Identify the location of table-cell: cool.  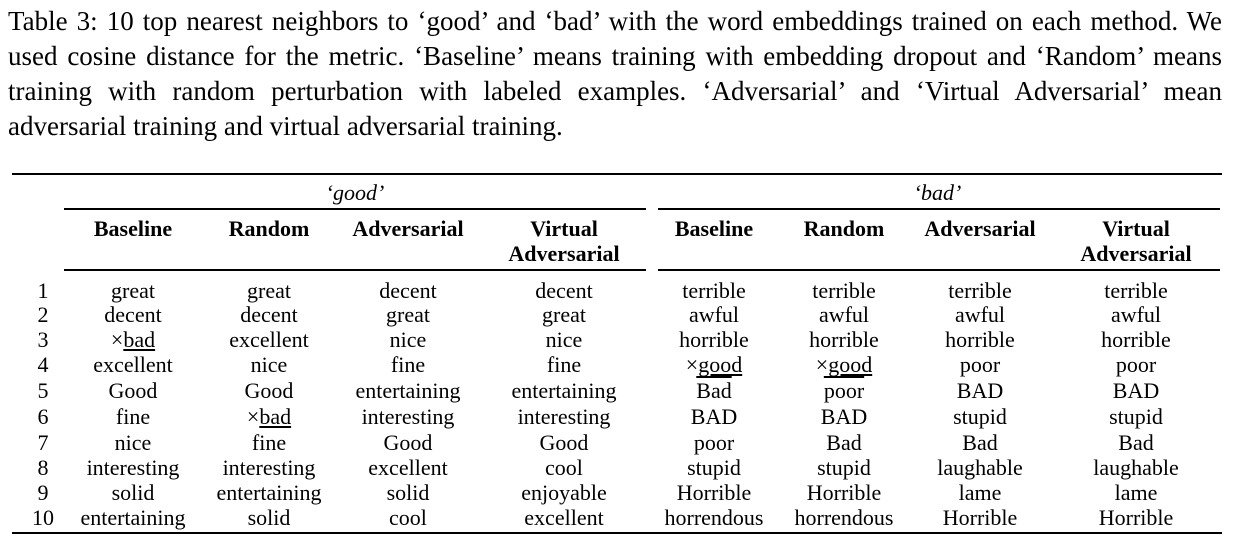
(408, 517).